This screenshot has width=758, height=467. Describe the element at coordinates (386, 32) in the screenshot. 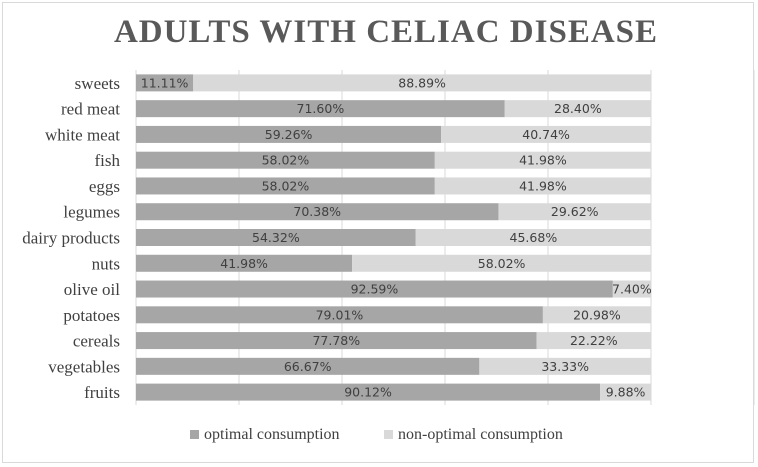

I see `chart-title: ADULTS WITH CELIAC DISEASE` at that location.